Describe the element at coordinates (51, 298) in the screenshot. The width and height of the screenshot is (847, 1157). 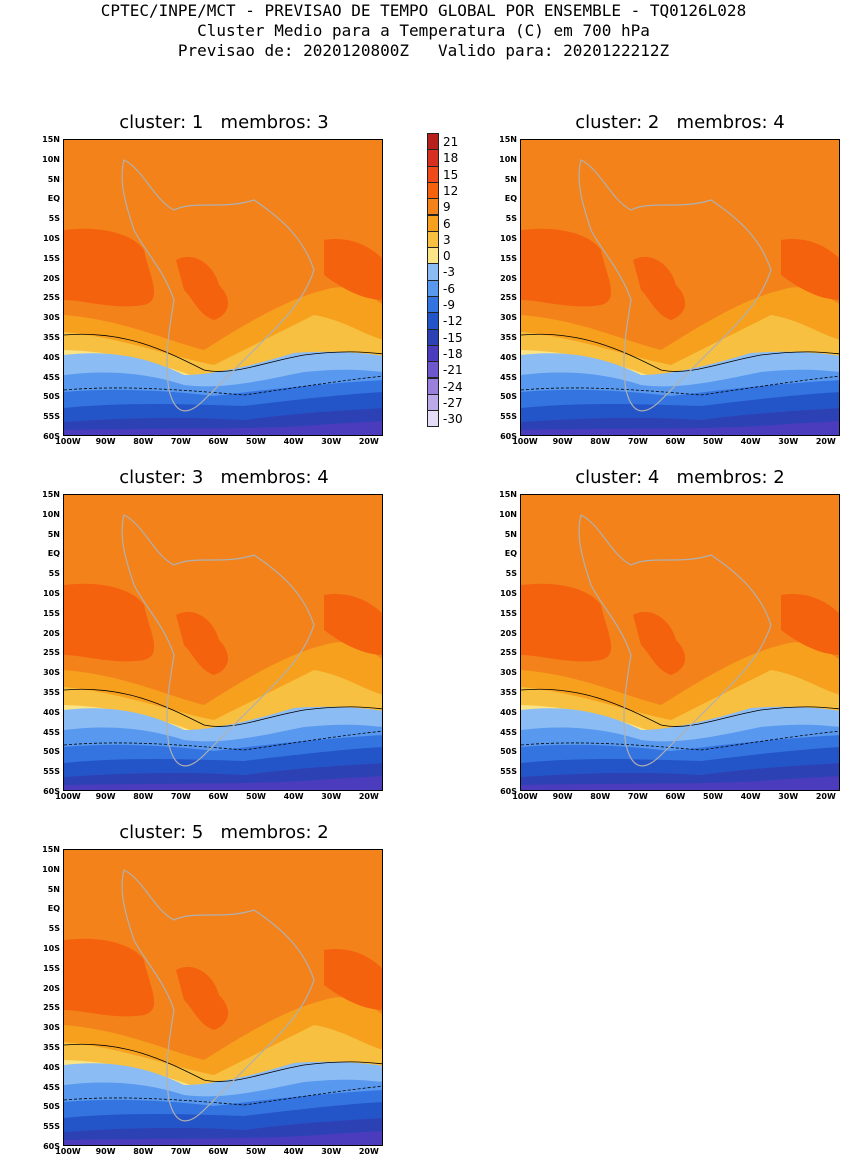
I see `lat-tick-label: 25S` at that location.